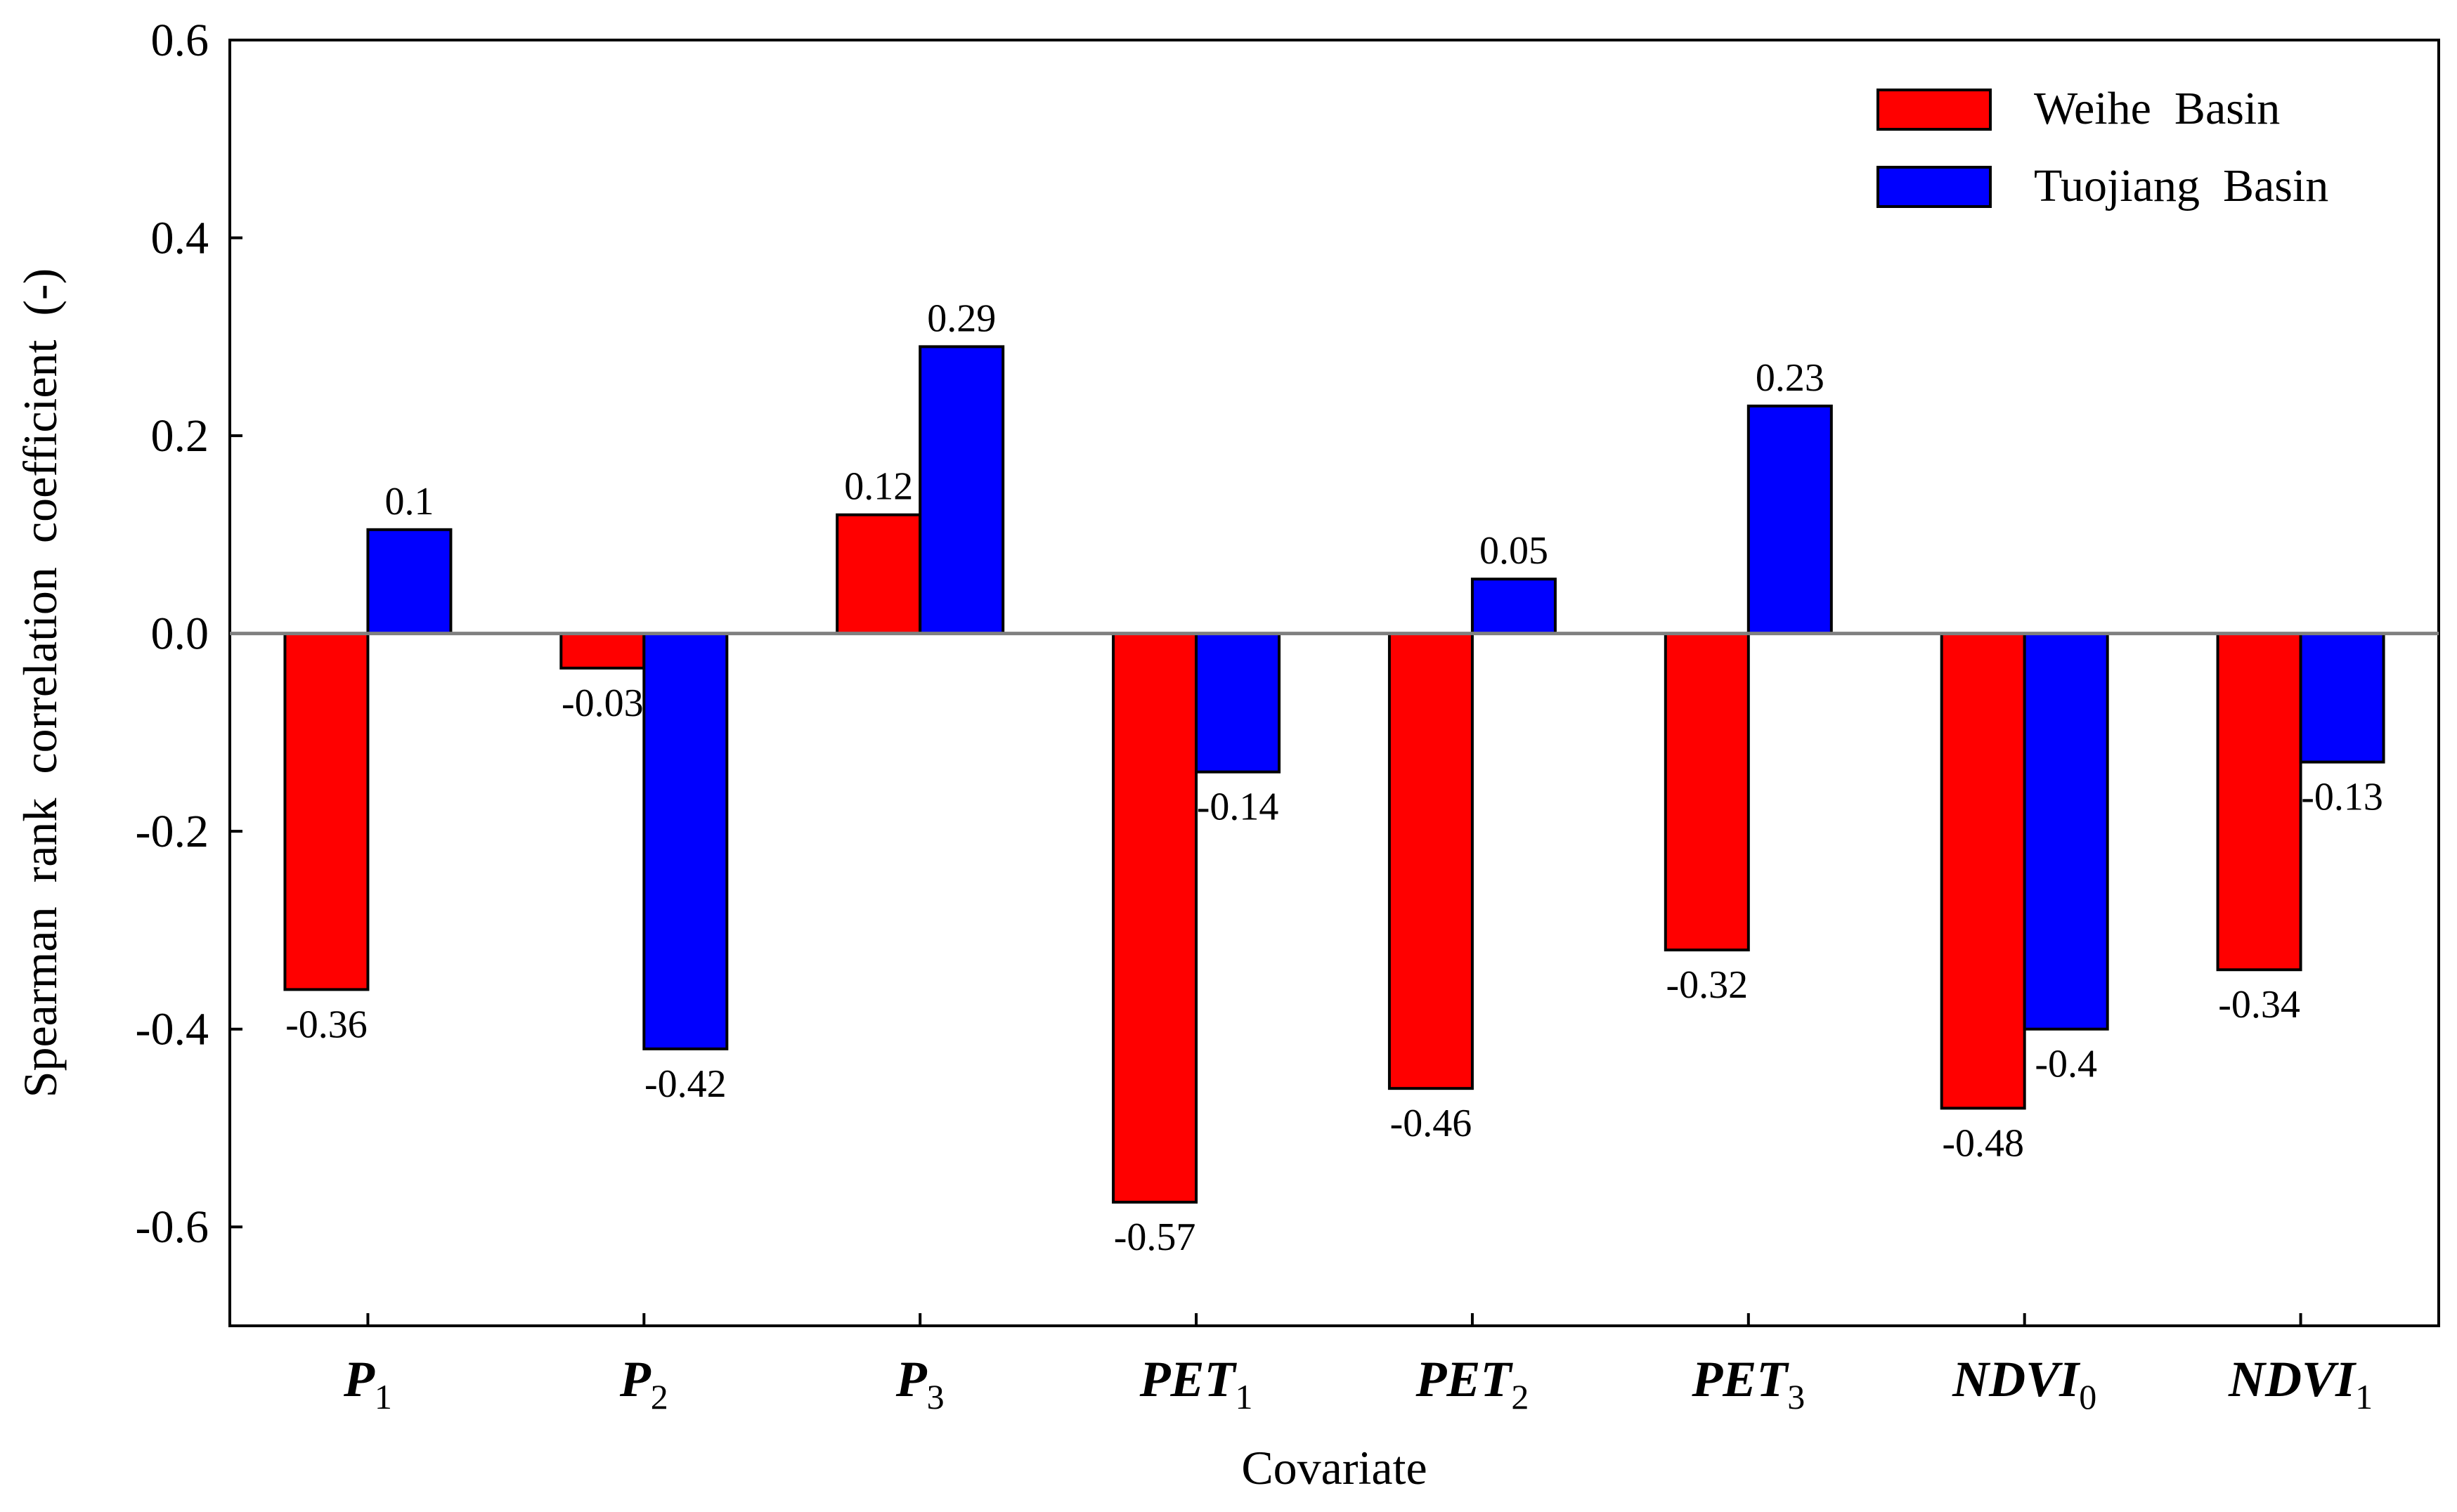  Describe the element at coordinates (1790, 378) in the screenshot. I see `data-label: 0.23` at that location.